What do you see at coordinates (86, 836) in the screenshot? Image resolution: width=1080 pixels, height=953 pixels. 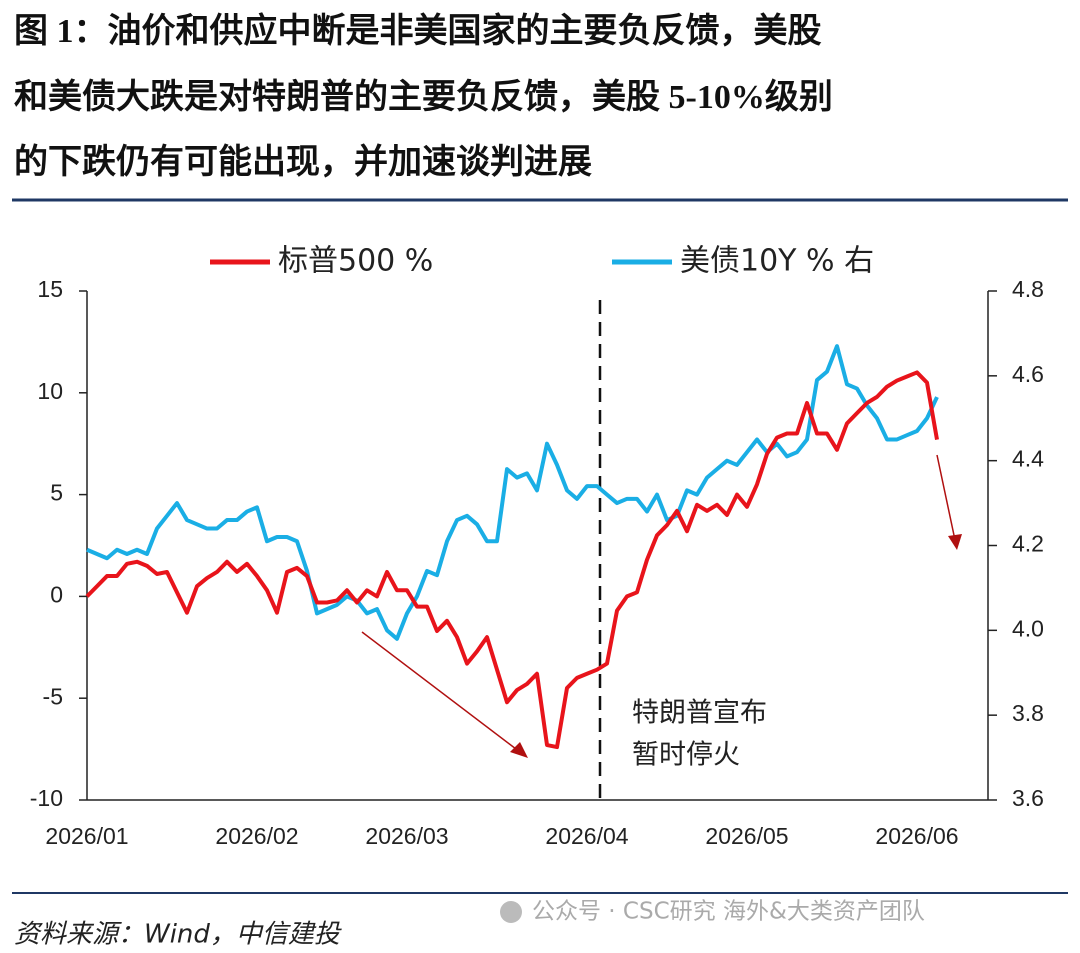 I see `x-tick-label: 2026/01` at bounding box center [86, 836].